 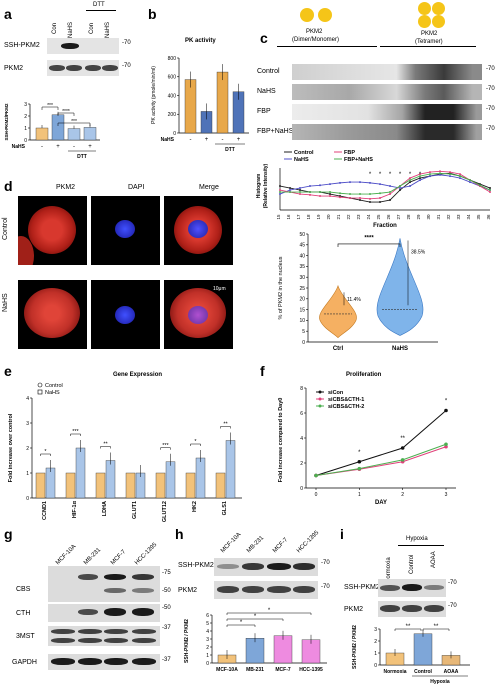 I want to click on h-y-tick-label: 0, so click(x=207, y=664).